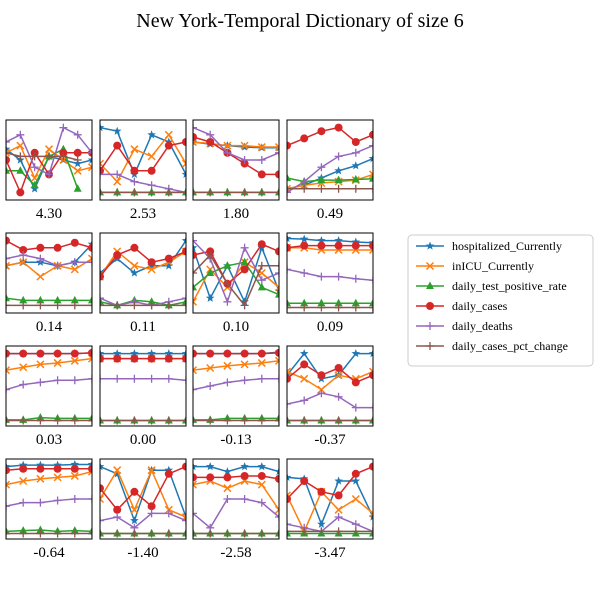 Image resolution: width=600 pixels, height=600 pixels. What do you see at coordinates (330, 366) in the screenshot?
I see `series-hospitalized-currently` at bounding box center [330, 366].